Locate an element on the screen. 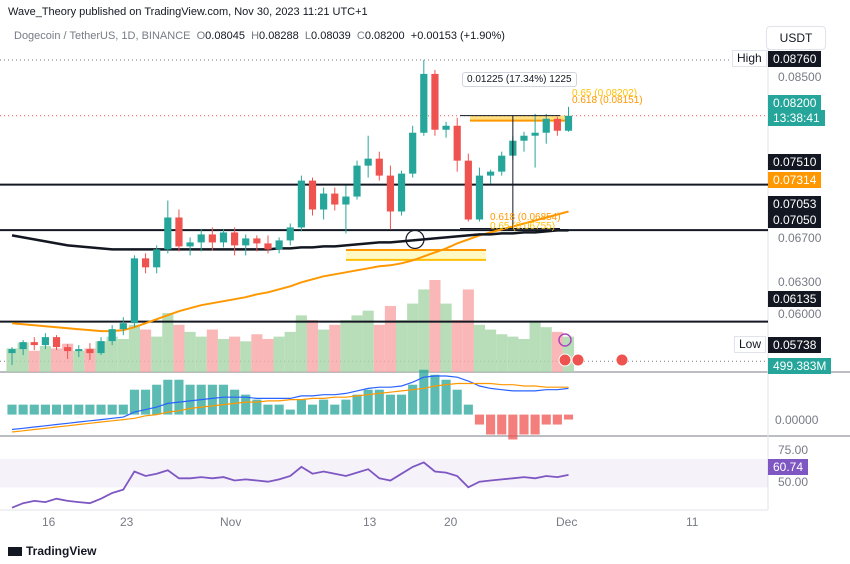 The width and height of the screenshot is (850, 564). resistance-tag: 0.07510 is located at coordinates (795, 162).